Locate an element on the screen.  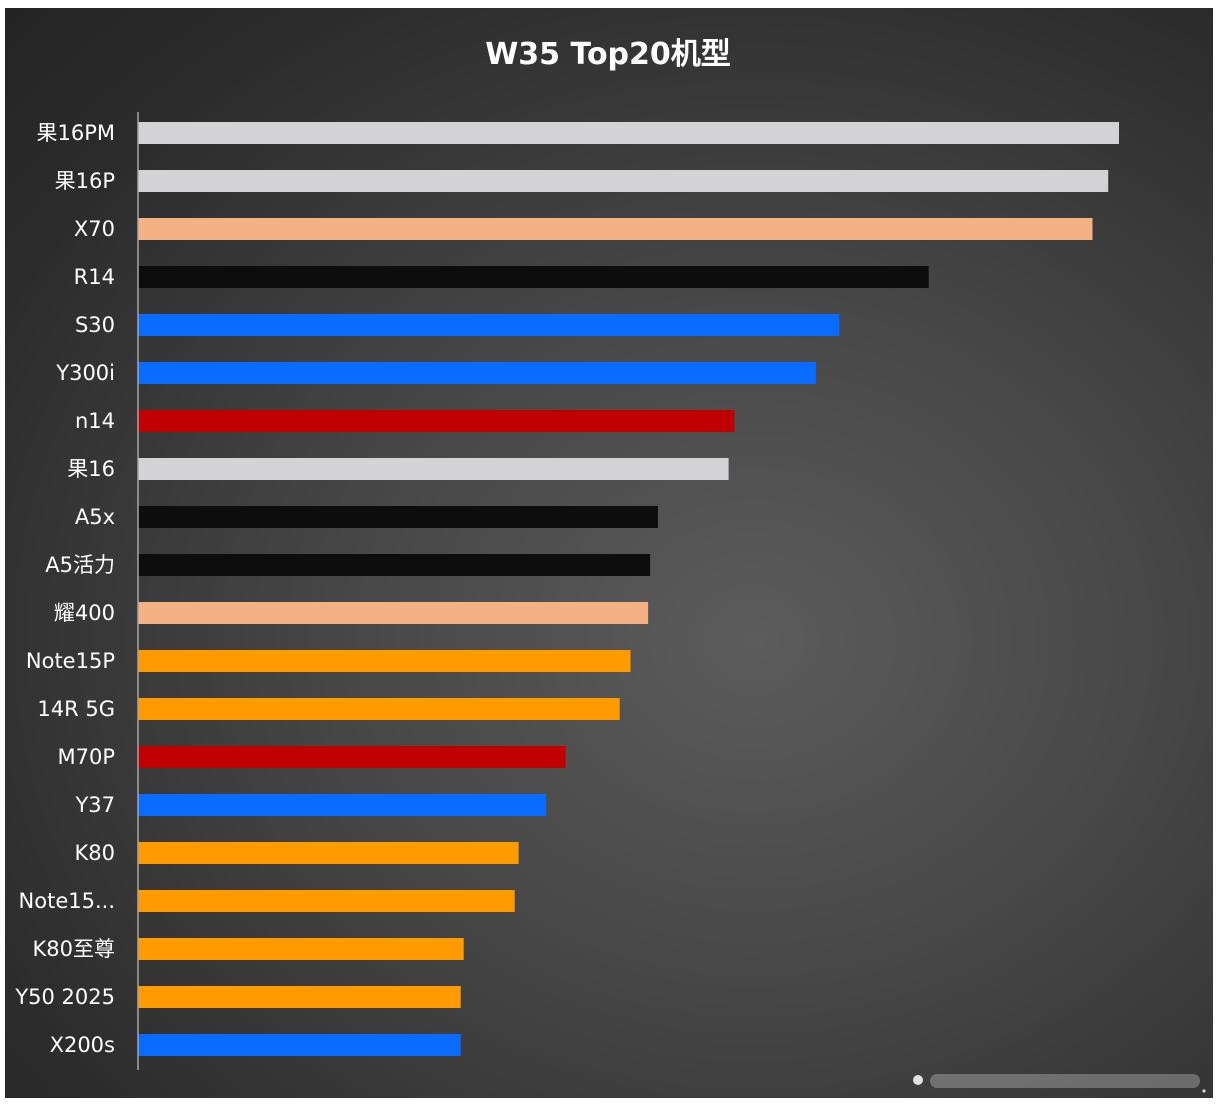
chart-title: W35 Top20机型 is located at coordinates (608, 54).